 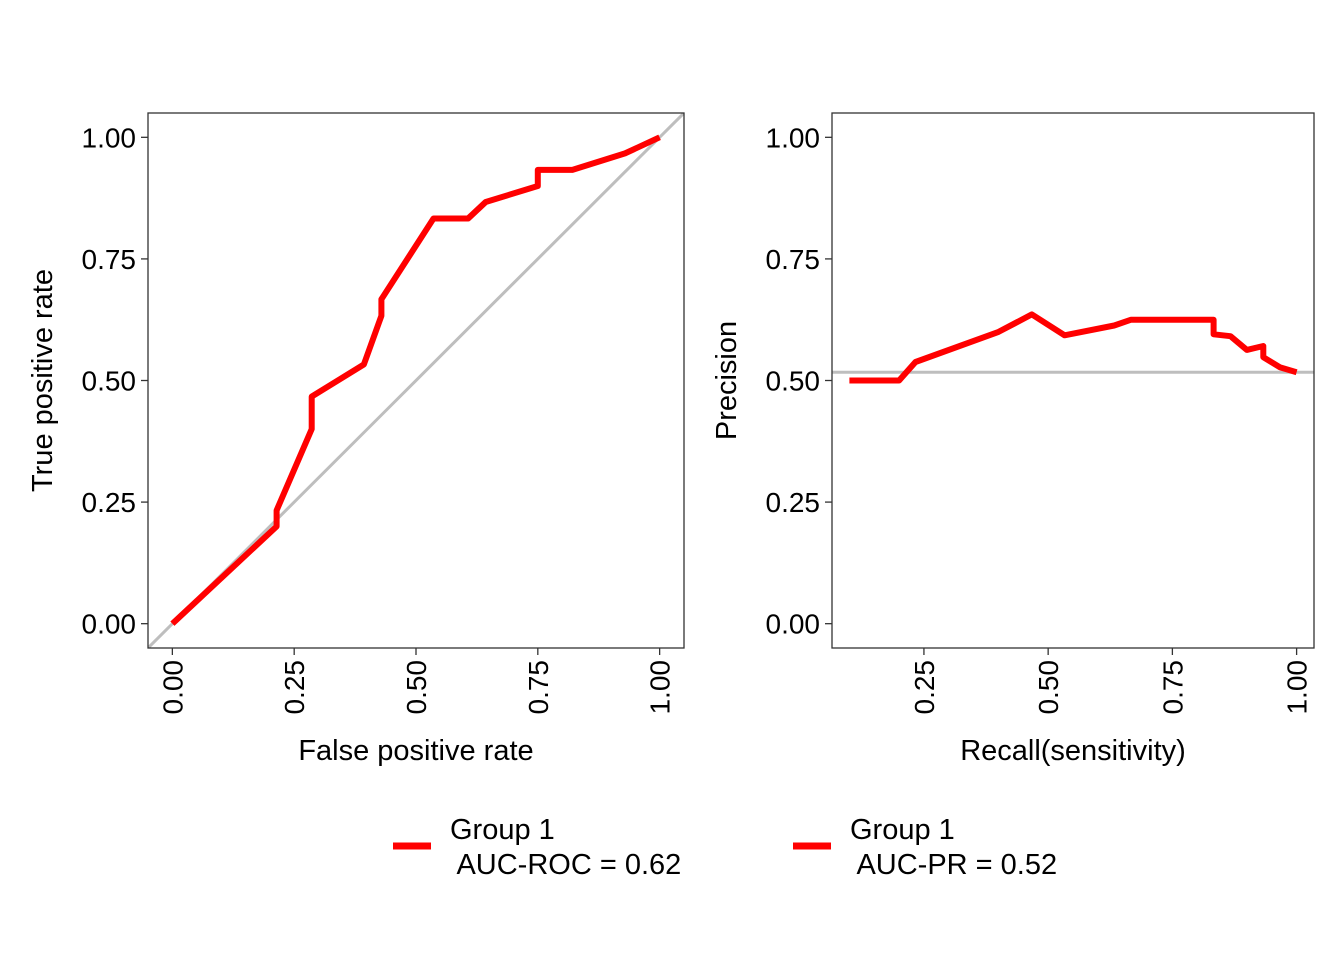 I want to click on plot-area, so click(x=1073, y=347).